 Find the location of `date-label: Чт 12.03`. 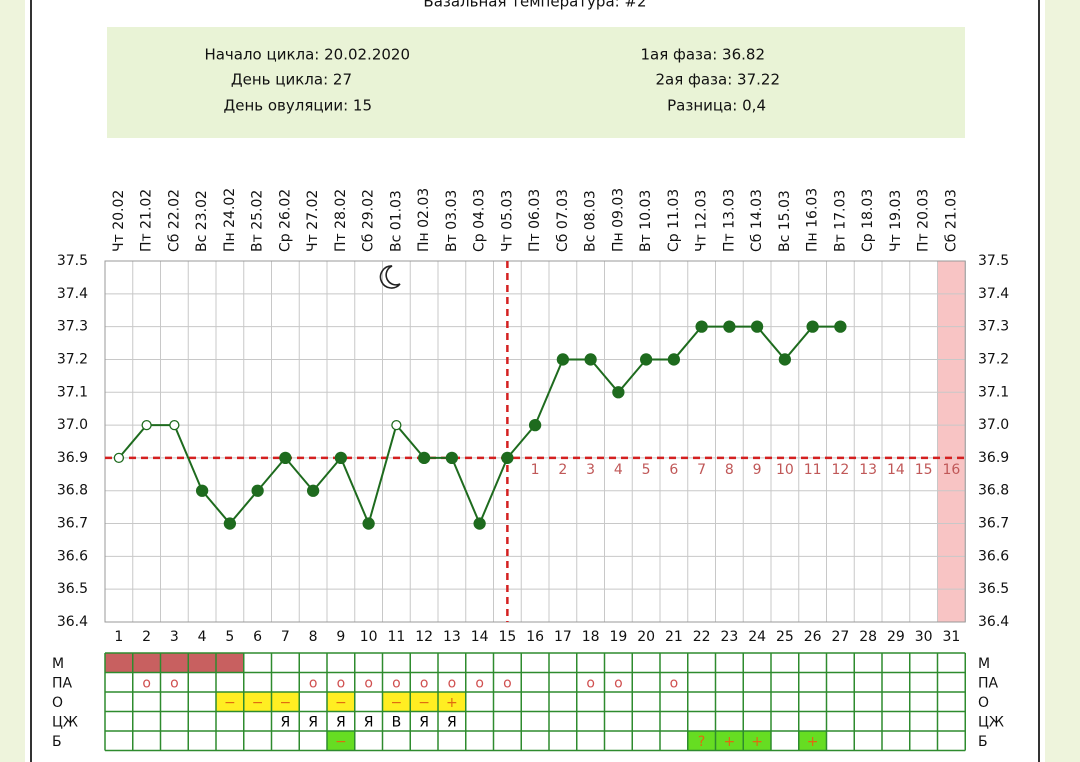

date-label: Чт 12.03 is located at coordinates (702, 221).